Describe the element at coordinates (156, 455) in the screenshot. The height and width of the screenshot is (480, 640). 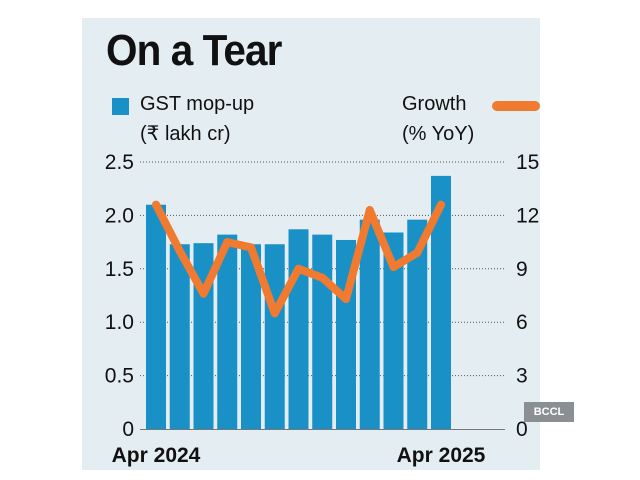
I see `x-axis-tick-label: Apr 2024` at that location.